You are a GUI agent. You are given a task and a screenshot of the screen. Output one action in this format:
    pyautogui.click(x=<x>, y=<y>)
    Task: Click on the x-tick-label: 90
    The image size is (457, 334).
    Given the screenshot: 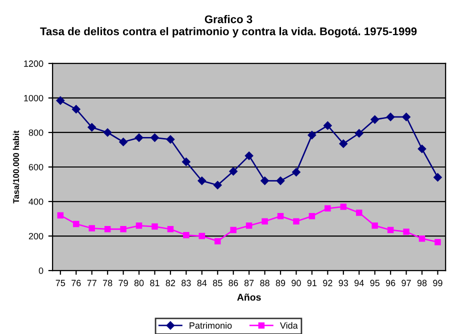 What is the action you would take?
    pyautogui.click(x=296, y=283)
    